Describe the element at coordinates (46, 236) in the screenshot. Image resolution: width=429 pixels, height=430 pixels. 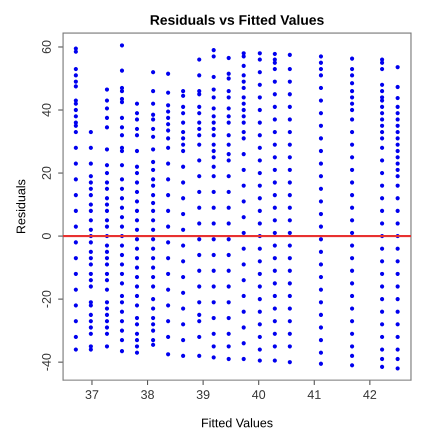
I see `y-tick-label: 0` at that location.